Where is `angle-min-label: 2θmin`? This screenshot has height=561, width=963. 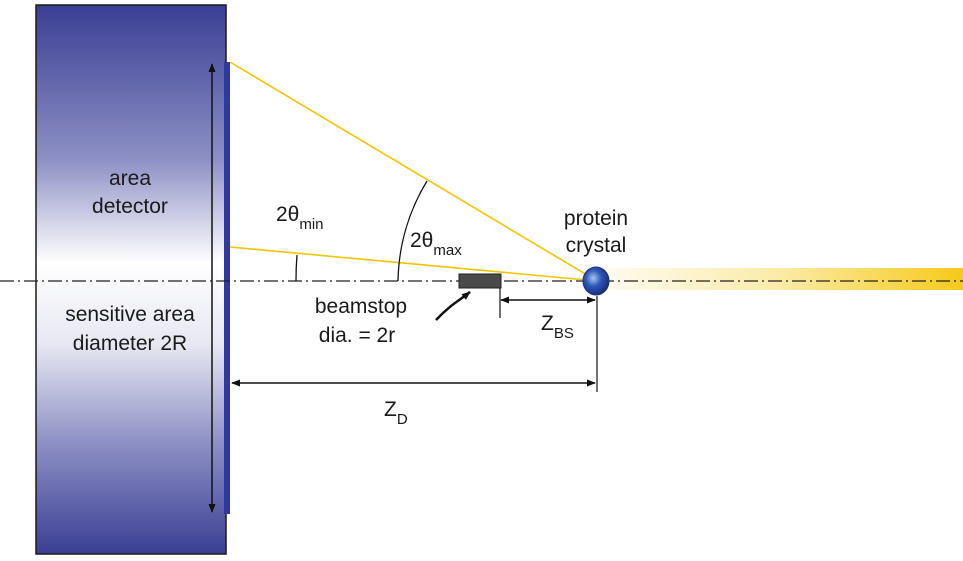
angle-min-label: 2θmin is located at coordinates (300, 218).